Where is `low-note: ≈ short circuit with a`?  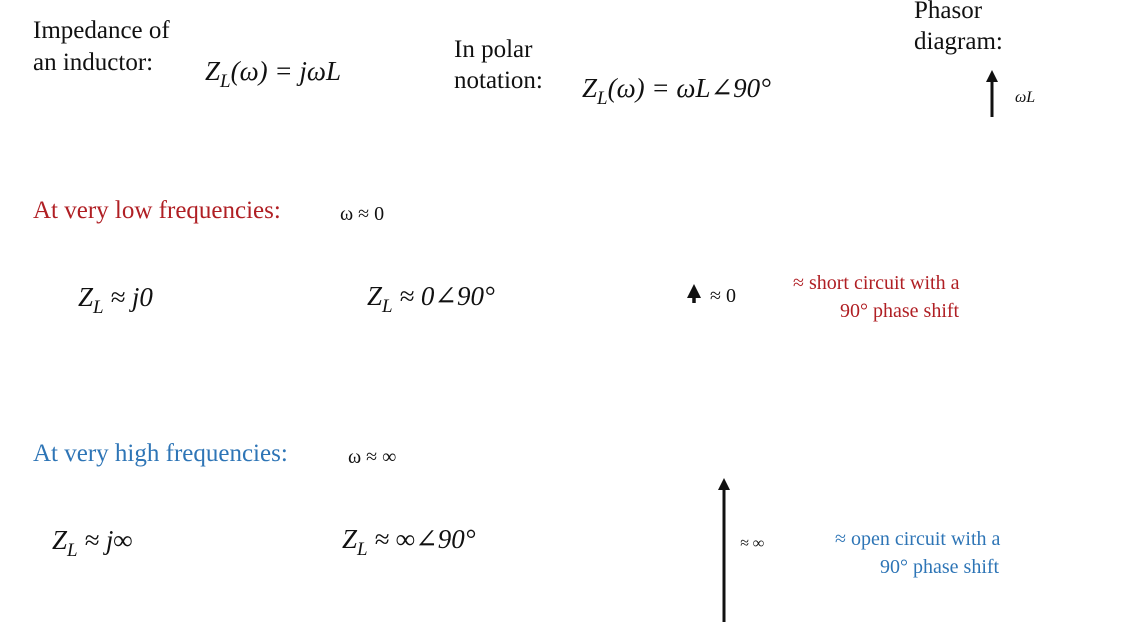
low-note: ≈ short circuit with a is located at coordinates (876, 283).